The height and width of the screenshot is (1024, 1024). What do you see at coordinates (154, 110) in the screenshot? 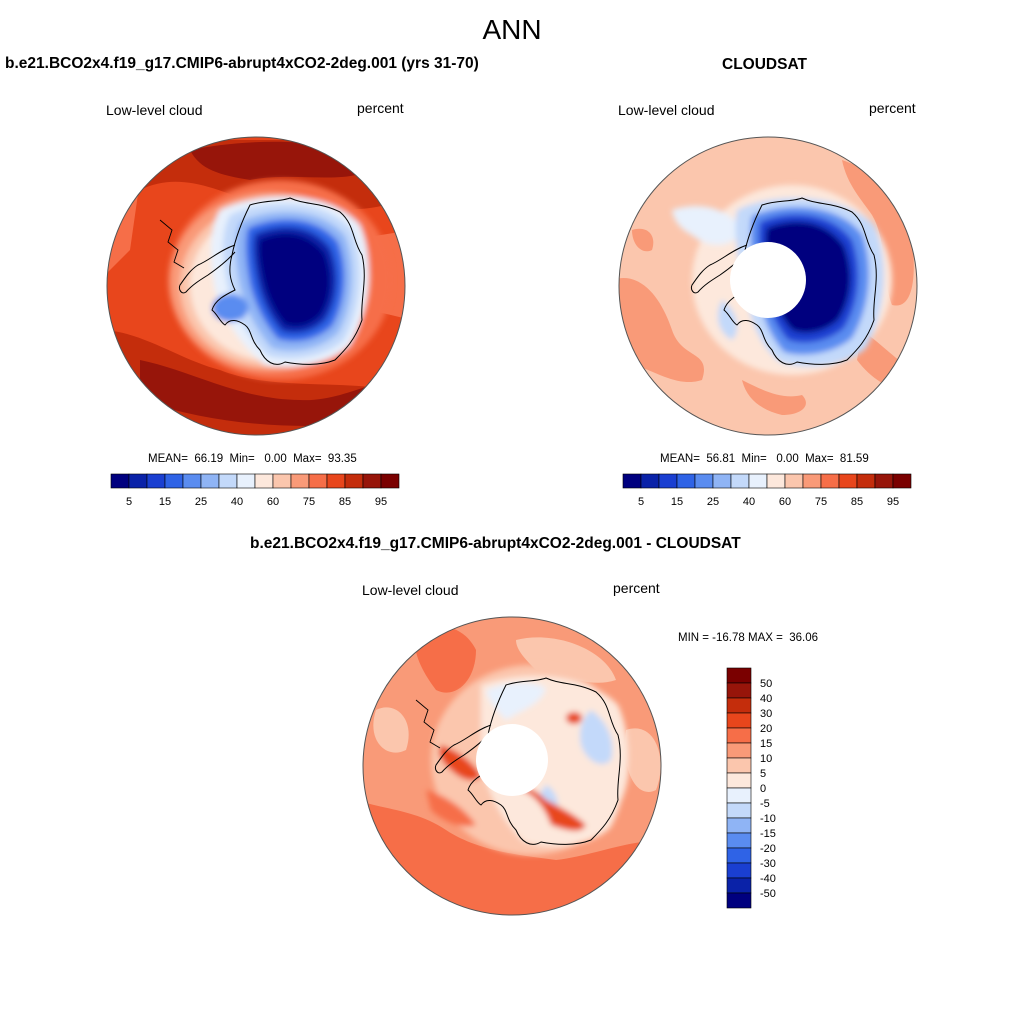
I see `panel-1-variable-label: Low-level cloud` at bounding box center [154, 110].